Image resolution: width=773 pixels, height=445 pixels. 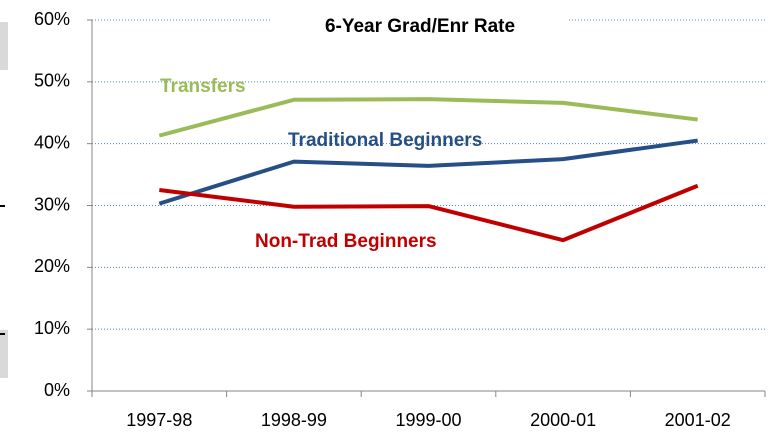 I want to click on y-tick-label: 10%, so click(x=52, y=328).